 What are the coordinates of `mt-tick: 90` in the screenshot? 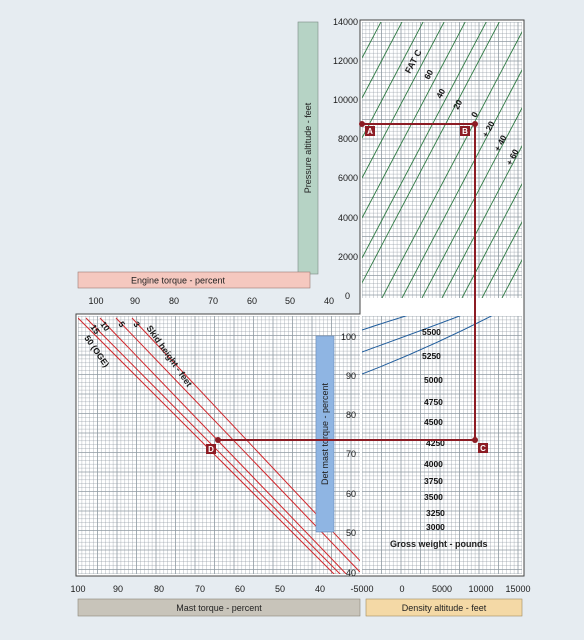 It's located at (118, 589).